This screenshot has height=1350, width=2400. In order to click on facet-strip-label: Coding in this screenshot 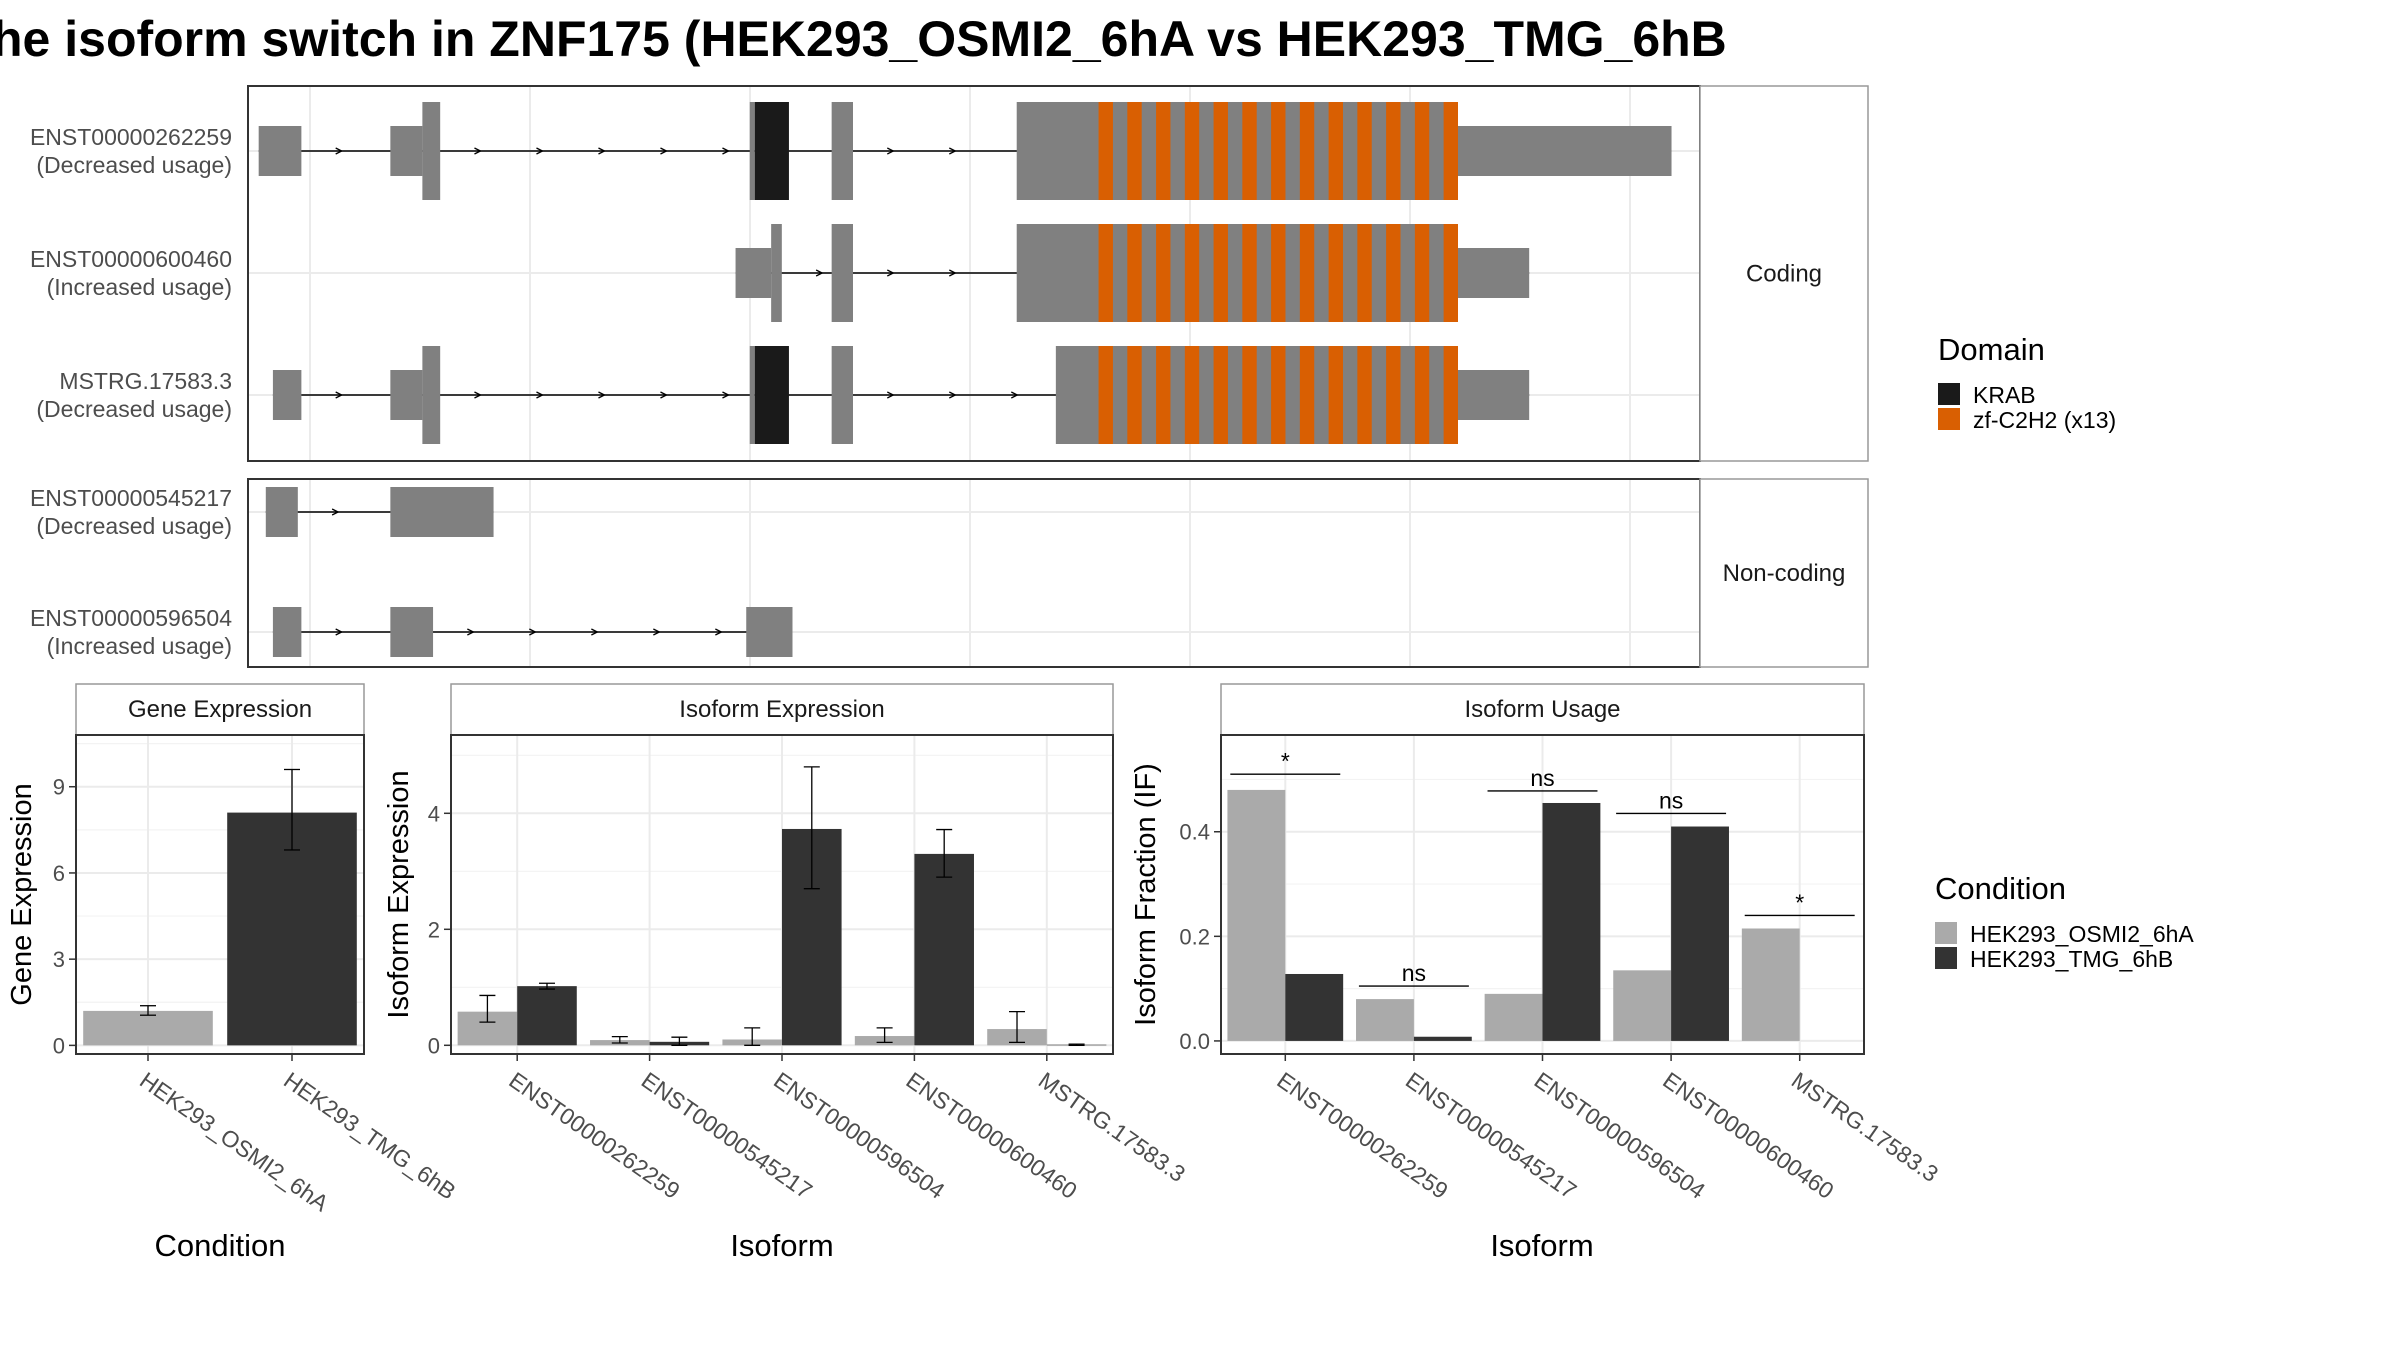, I will do `click(1784, 274)`.